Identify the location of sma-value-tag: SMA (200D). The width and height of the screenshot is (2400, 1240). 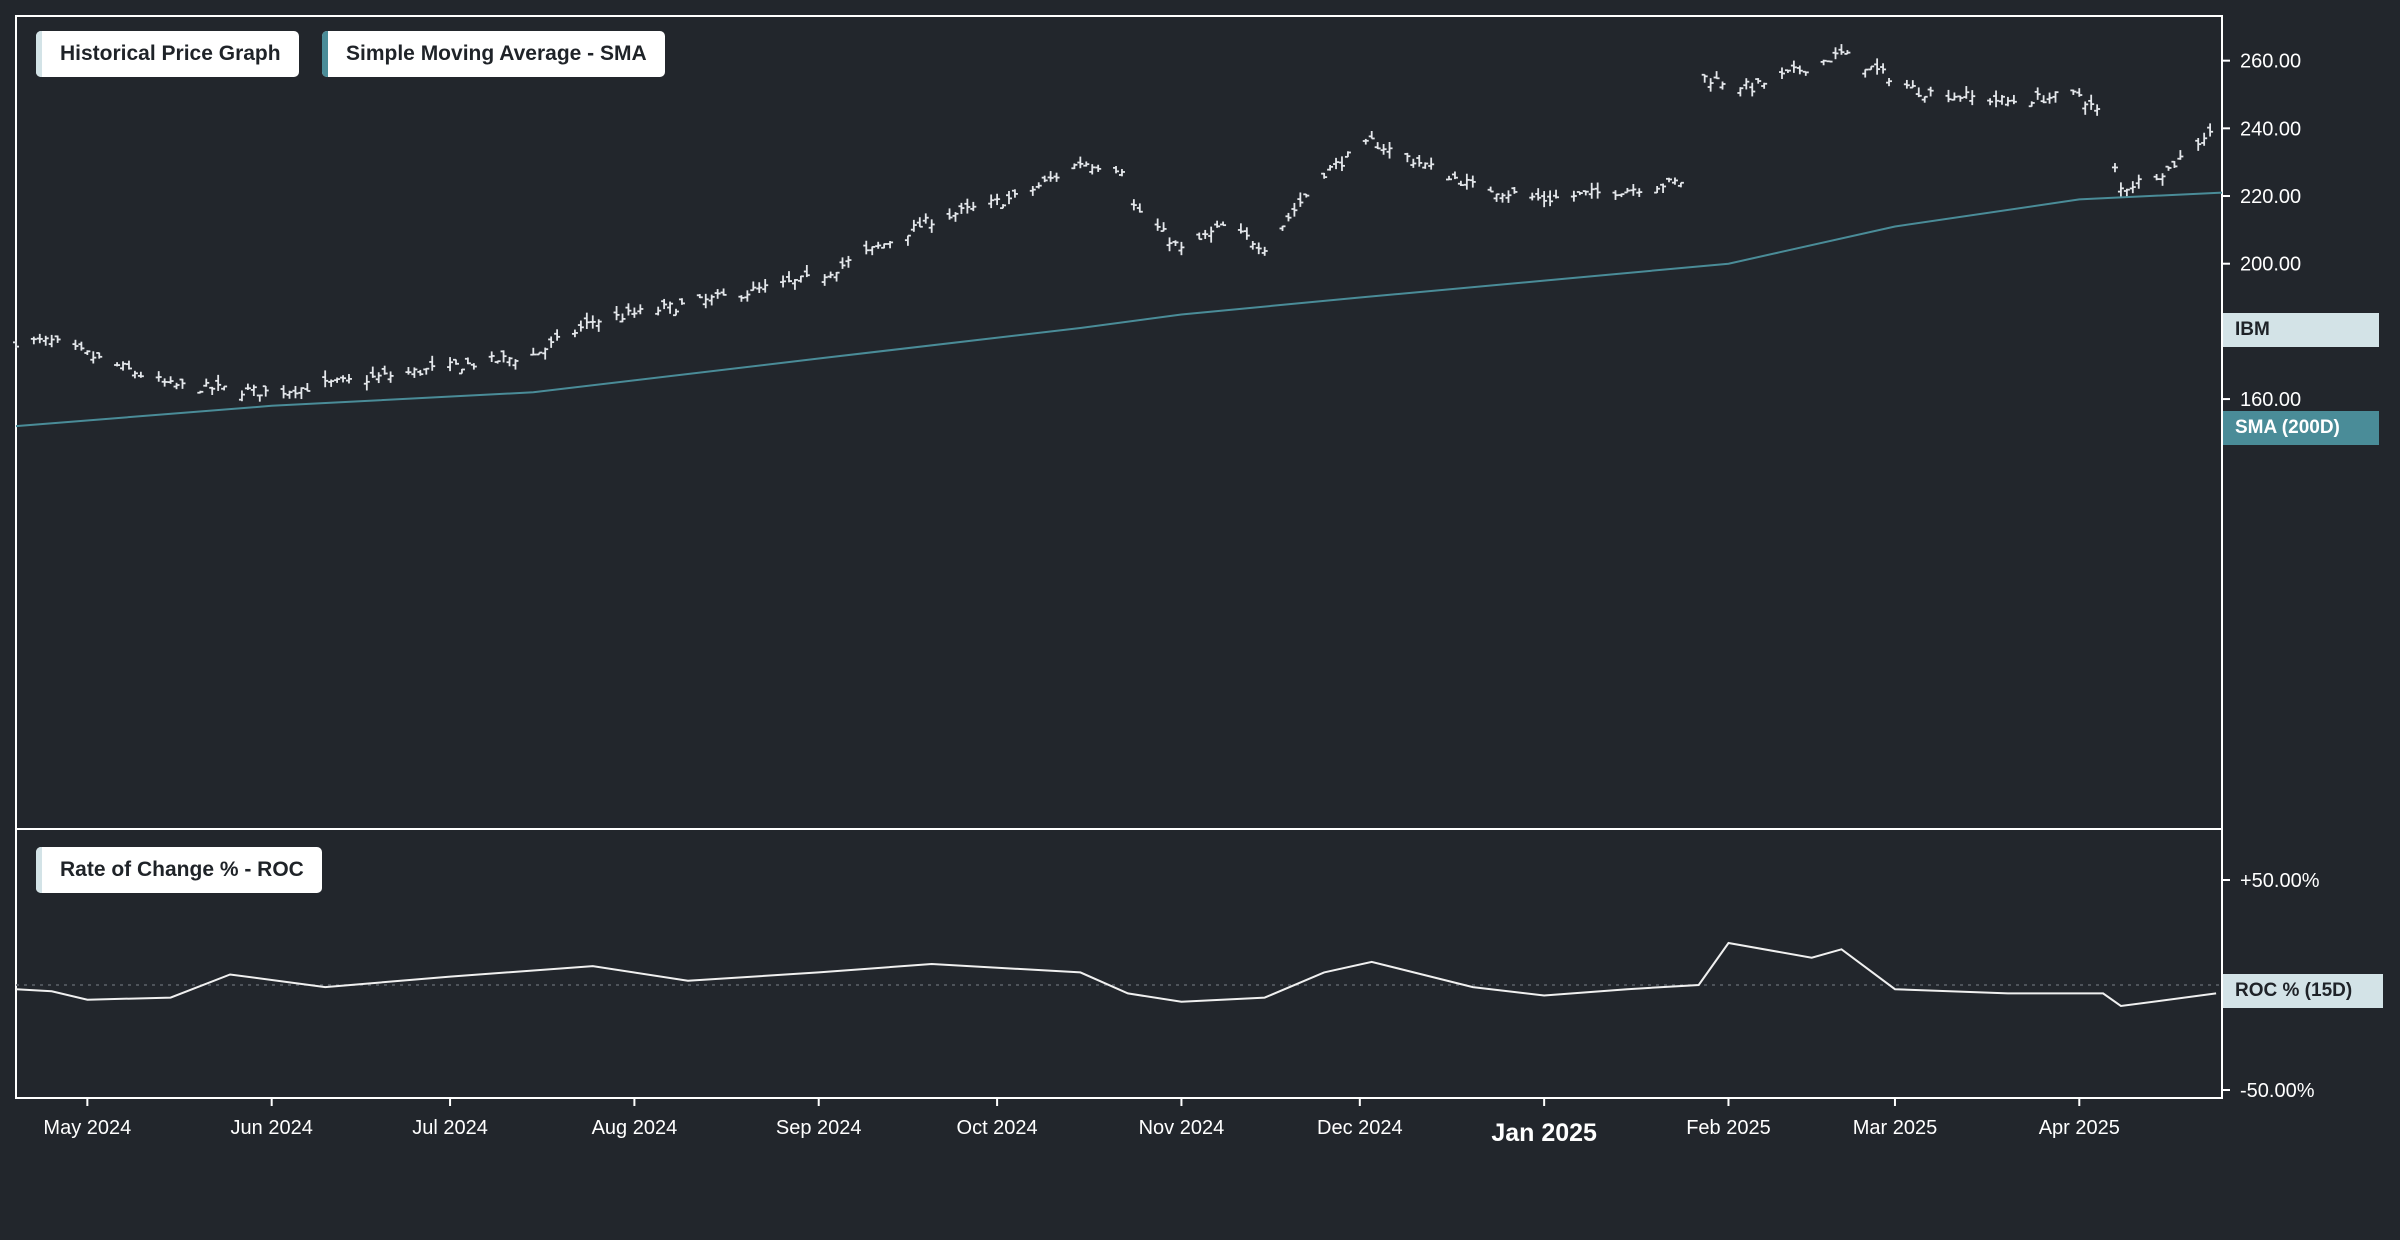
(2301, 428).